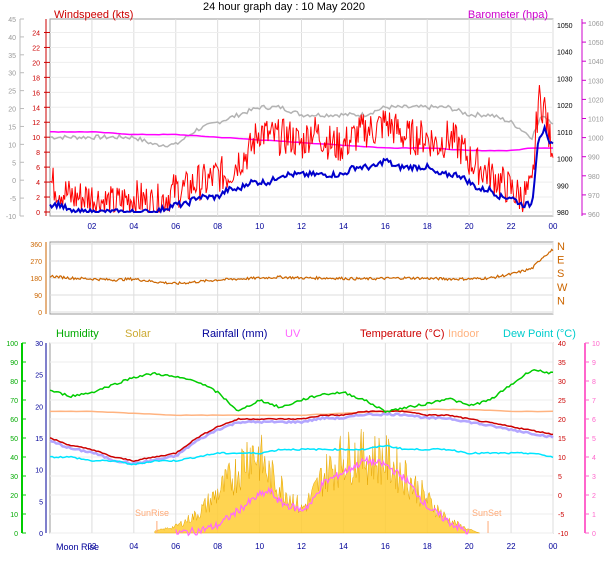 This screenshot has height=561, width=608. What do you see at coordinates (464, 334) in the screenshot?
I see `legend-indoor: Indoor` at bounding box center [464, 334].